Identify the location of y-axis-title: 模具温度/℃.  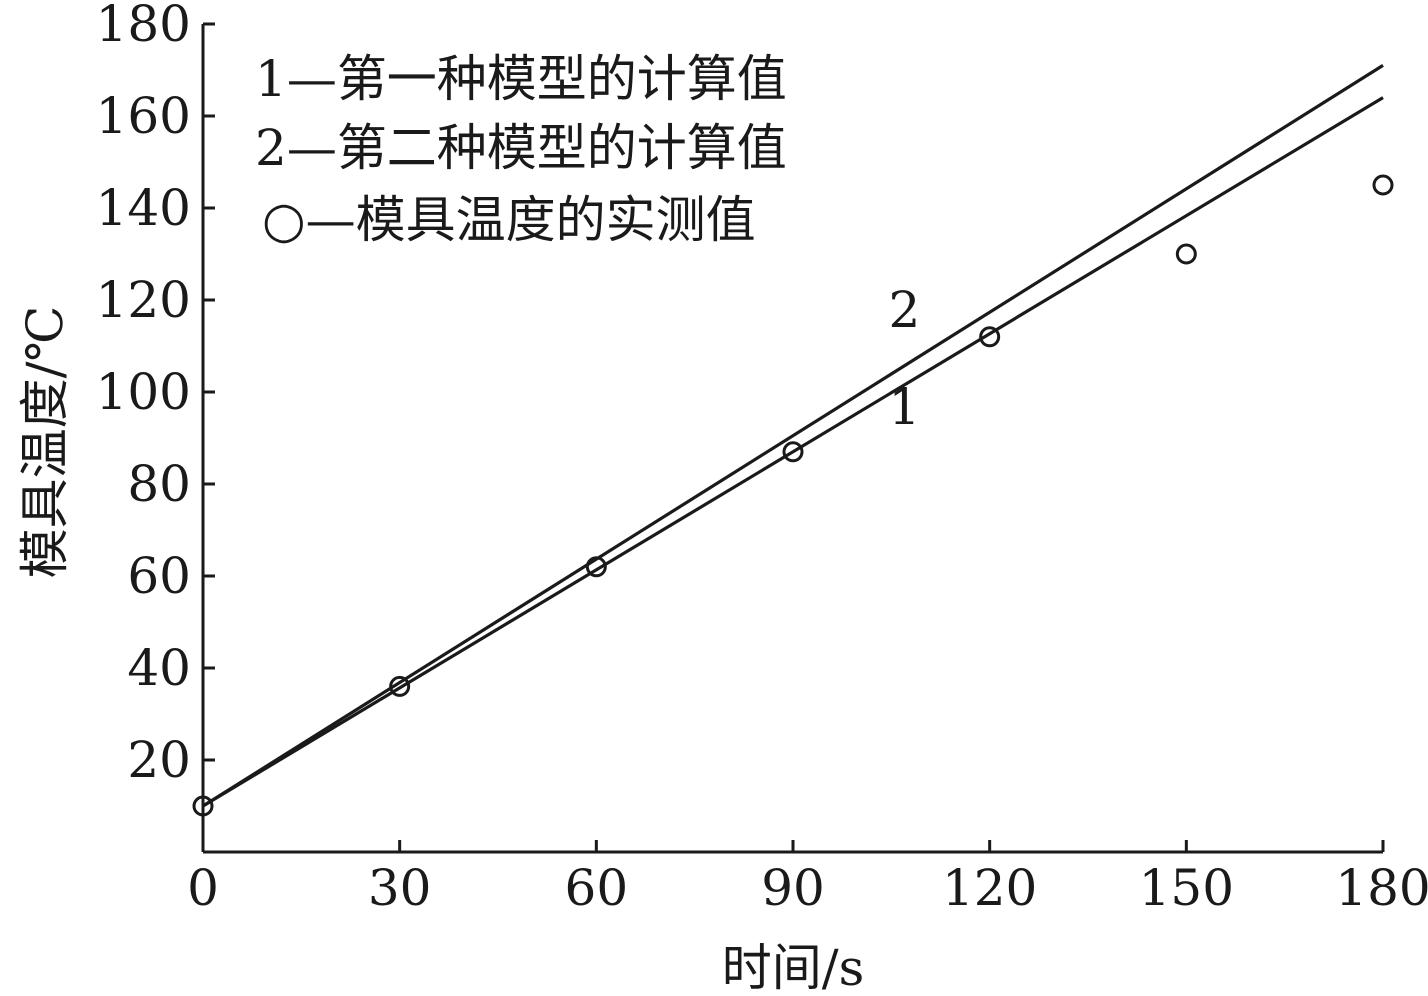
(45, 442).